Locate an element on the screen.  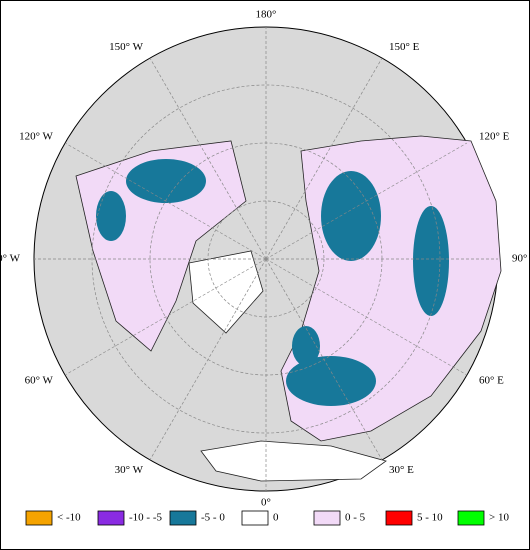
meridian-label: 60° W is located at coordinates (39, 381).